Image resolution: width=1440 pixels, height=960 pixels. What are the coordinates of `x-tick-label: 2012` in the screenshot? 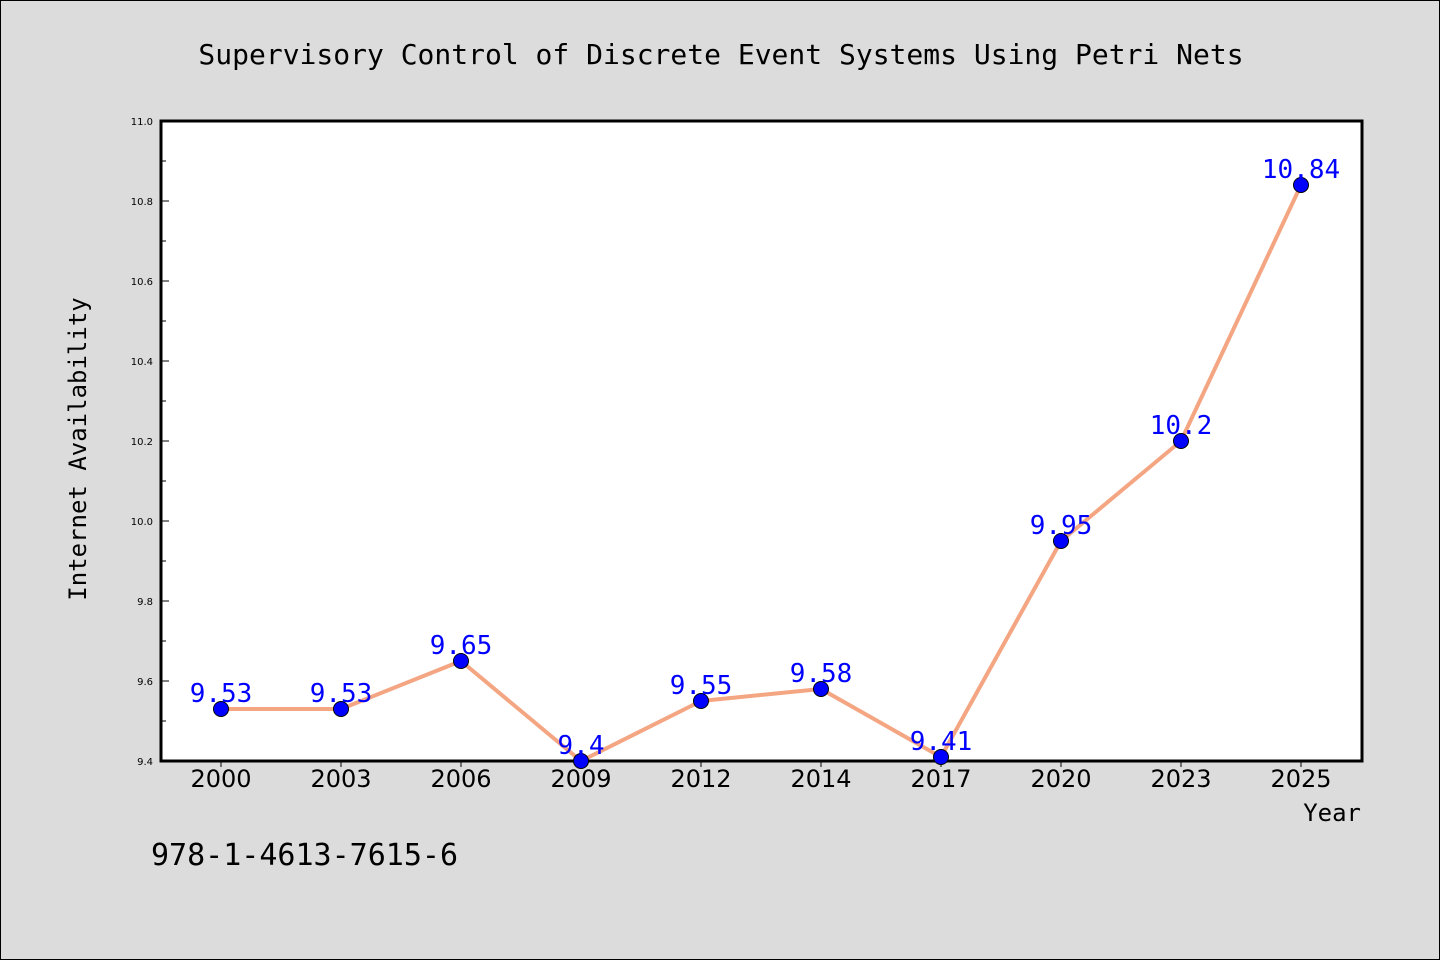 It's located at (700, 779).